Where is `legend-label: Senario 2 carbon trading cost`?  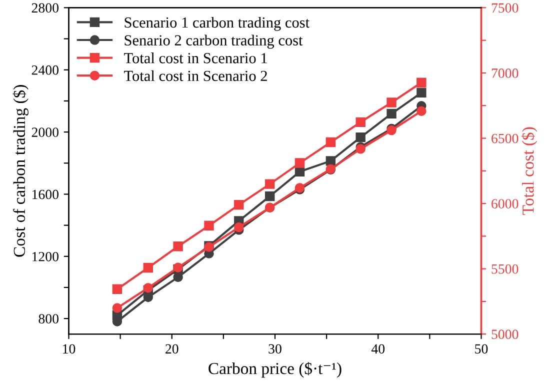
legend-label: Senario 2 carbon trading cost is located at coordinates (213, 41).